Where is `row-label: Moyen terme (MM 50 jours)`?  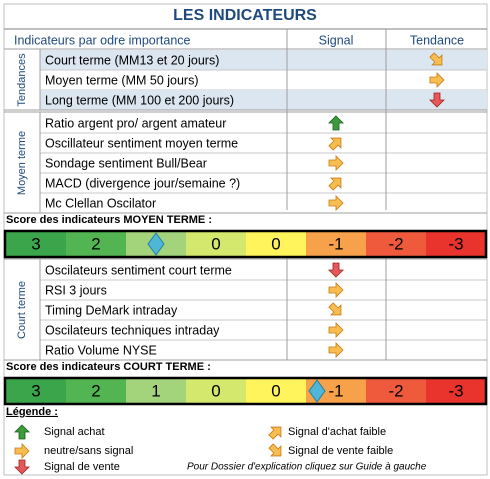
row-label: Moyen terme (MM 50 jours) is located at coordinates (122, 80).